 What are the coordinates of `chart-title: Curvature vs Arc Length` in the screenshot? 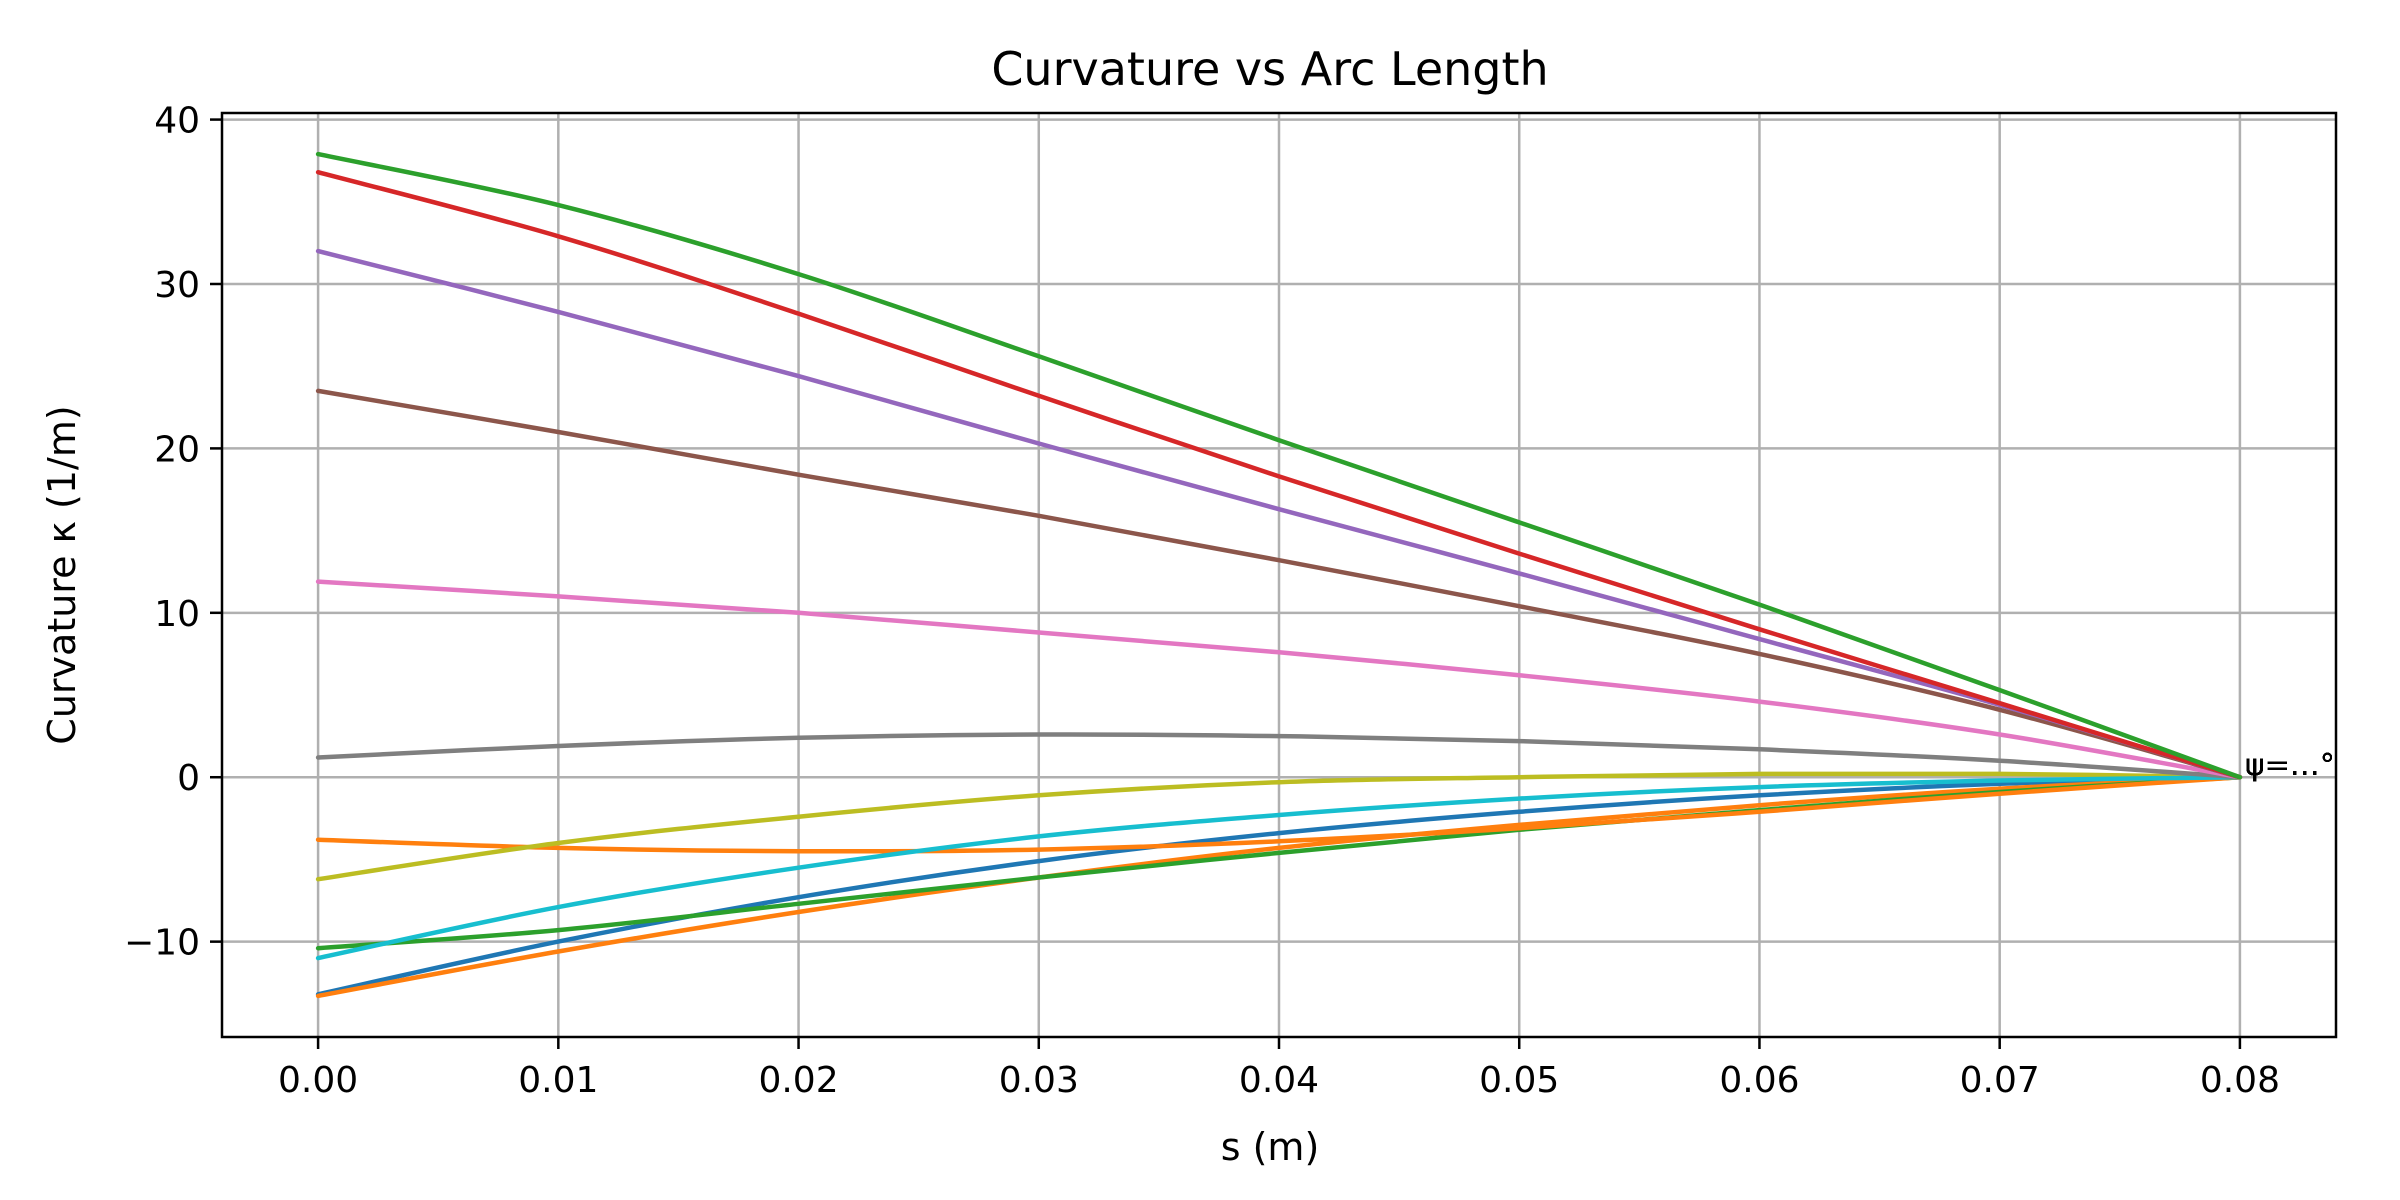 It's located at (1269, 69).